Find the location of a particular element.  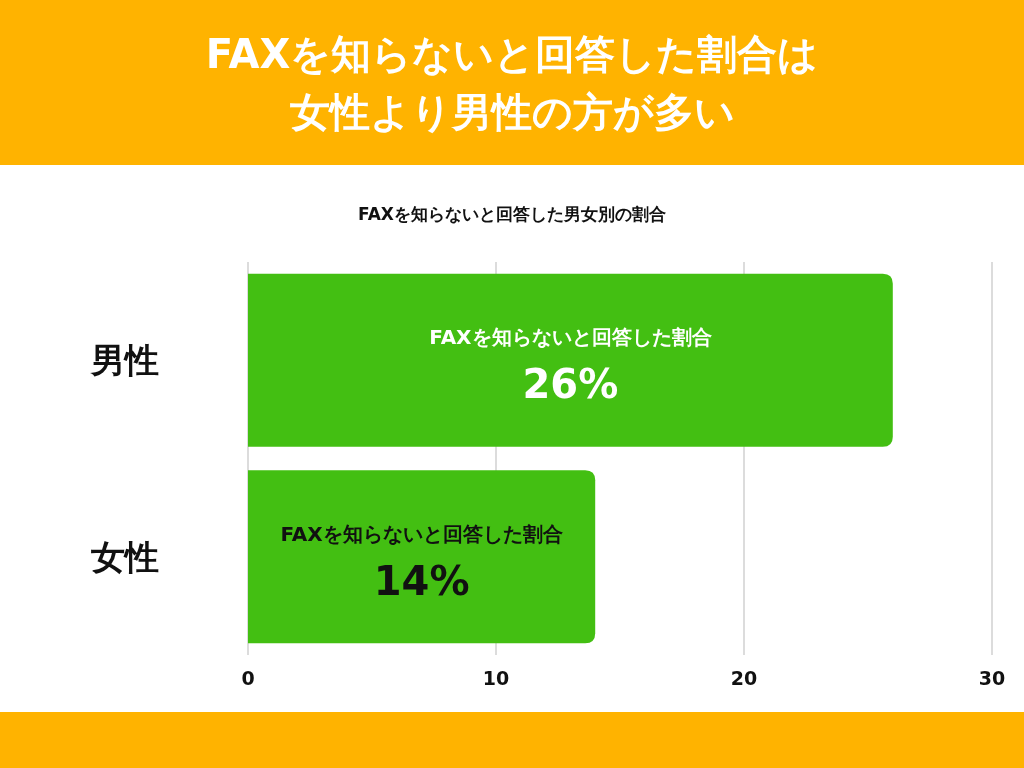

x-tick-label: 0 is located at coordinates (248, 678).